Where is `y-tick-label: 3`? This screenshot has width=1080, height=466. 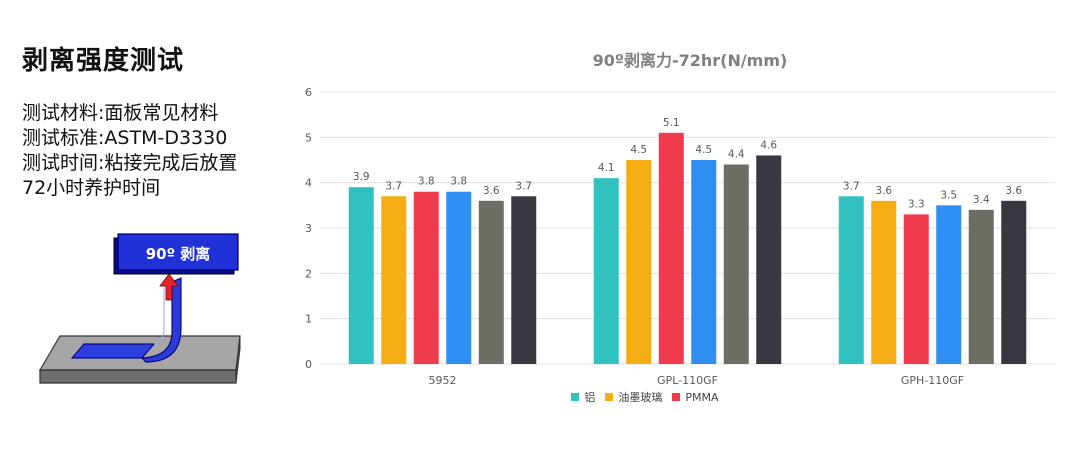 y-tick-label: 3 is located at coordinates (308, 228).